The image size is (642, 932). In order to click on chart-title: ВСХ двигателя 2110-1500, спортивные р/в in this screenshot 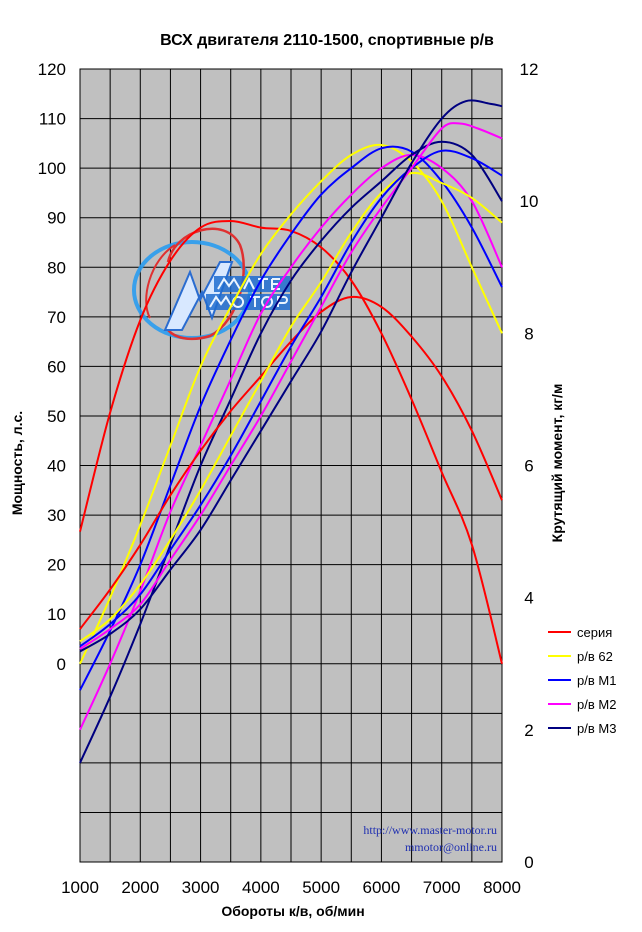, I will do `click(327, 40)`.